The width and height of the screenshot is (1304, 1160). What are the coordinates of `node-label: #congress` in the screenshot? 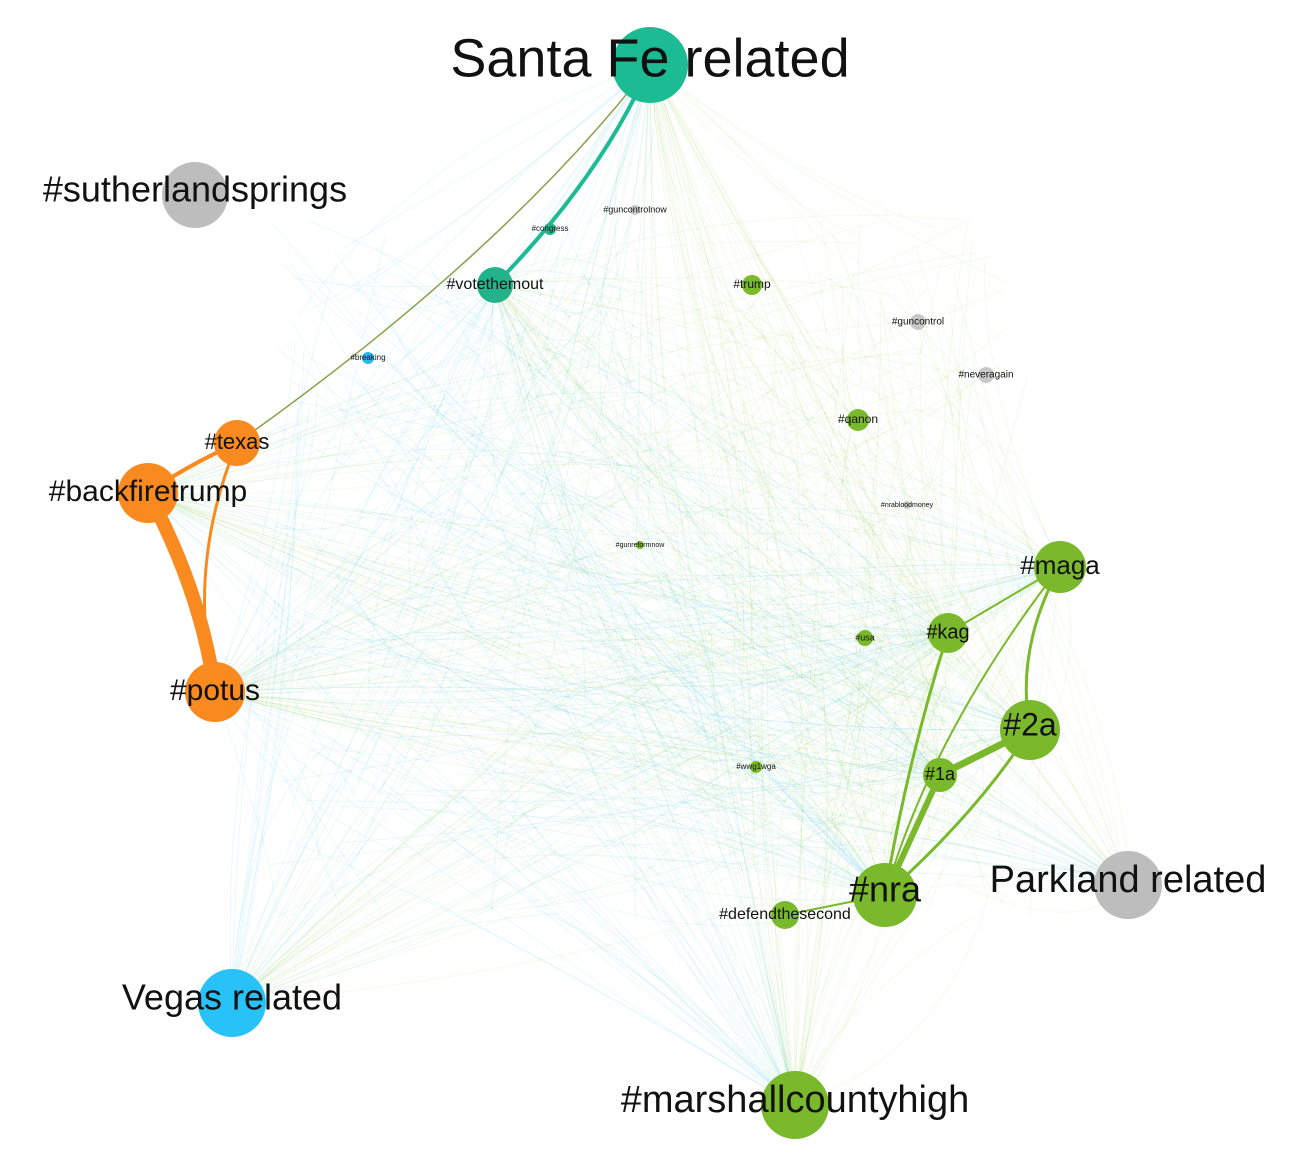 It's located at (550, 228).